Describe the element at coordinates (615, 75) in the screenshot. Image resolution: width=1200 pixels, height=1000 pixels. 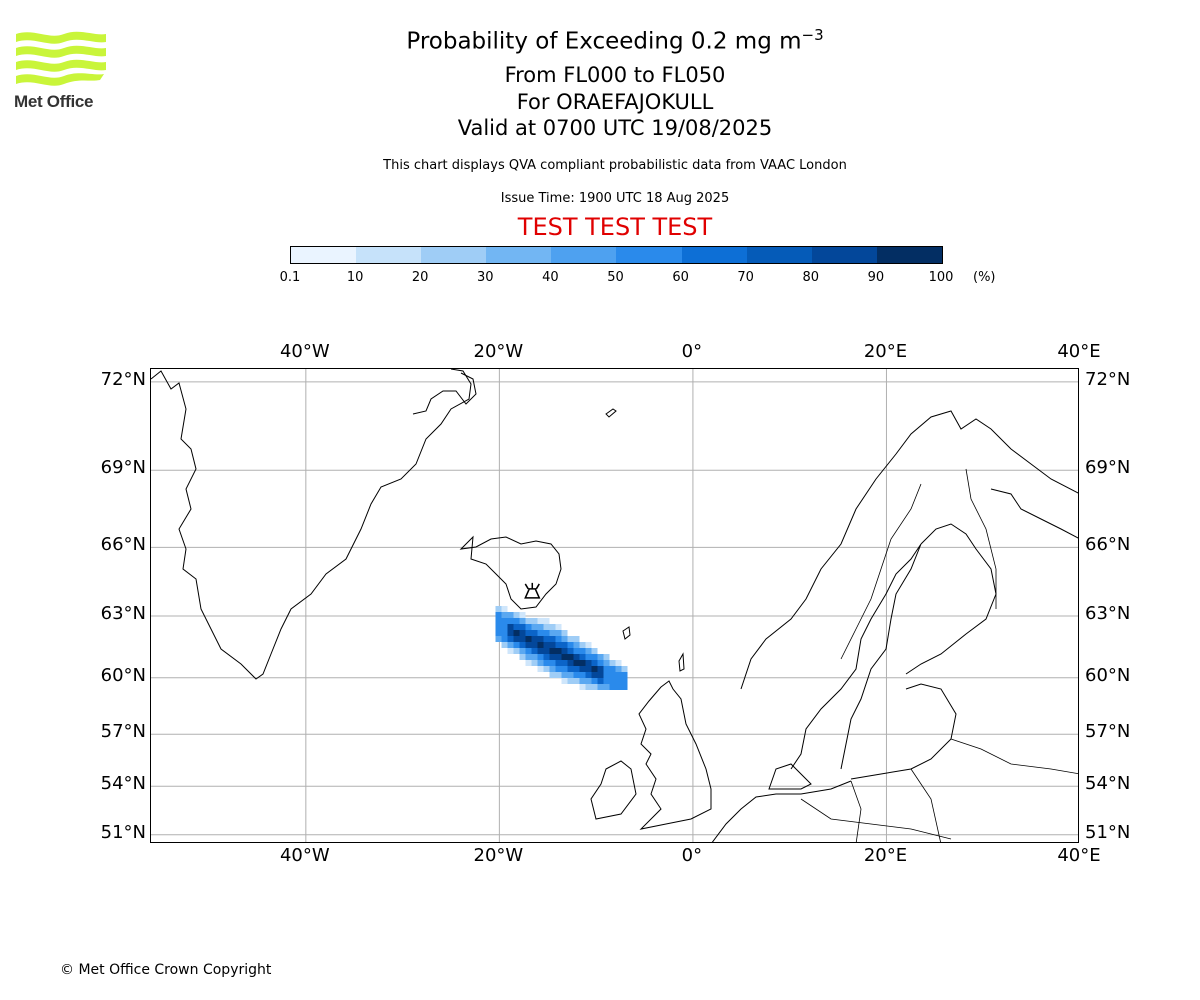
I see `flight-levels: From FL000 to FL050` at that location.